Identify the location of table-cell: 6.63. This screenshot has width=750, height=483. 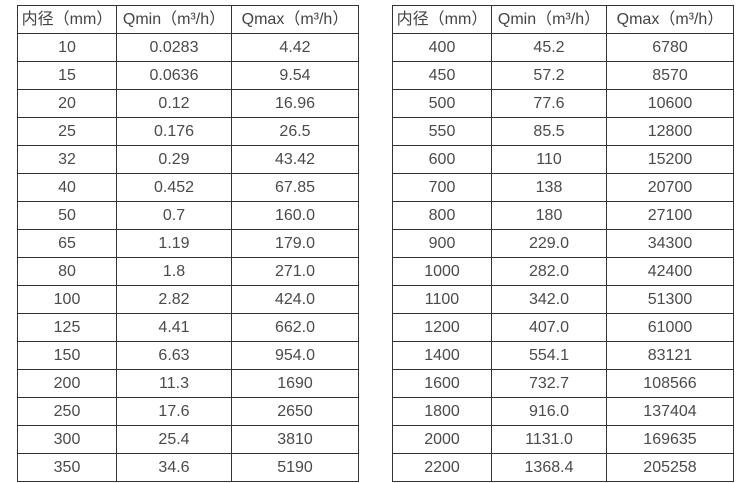
(174, 355).